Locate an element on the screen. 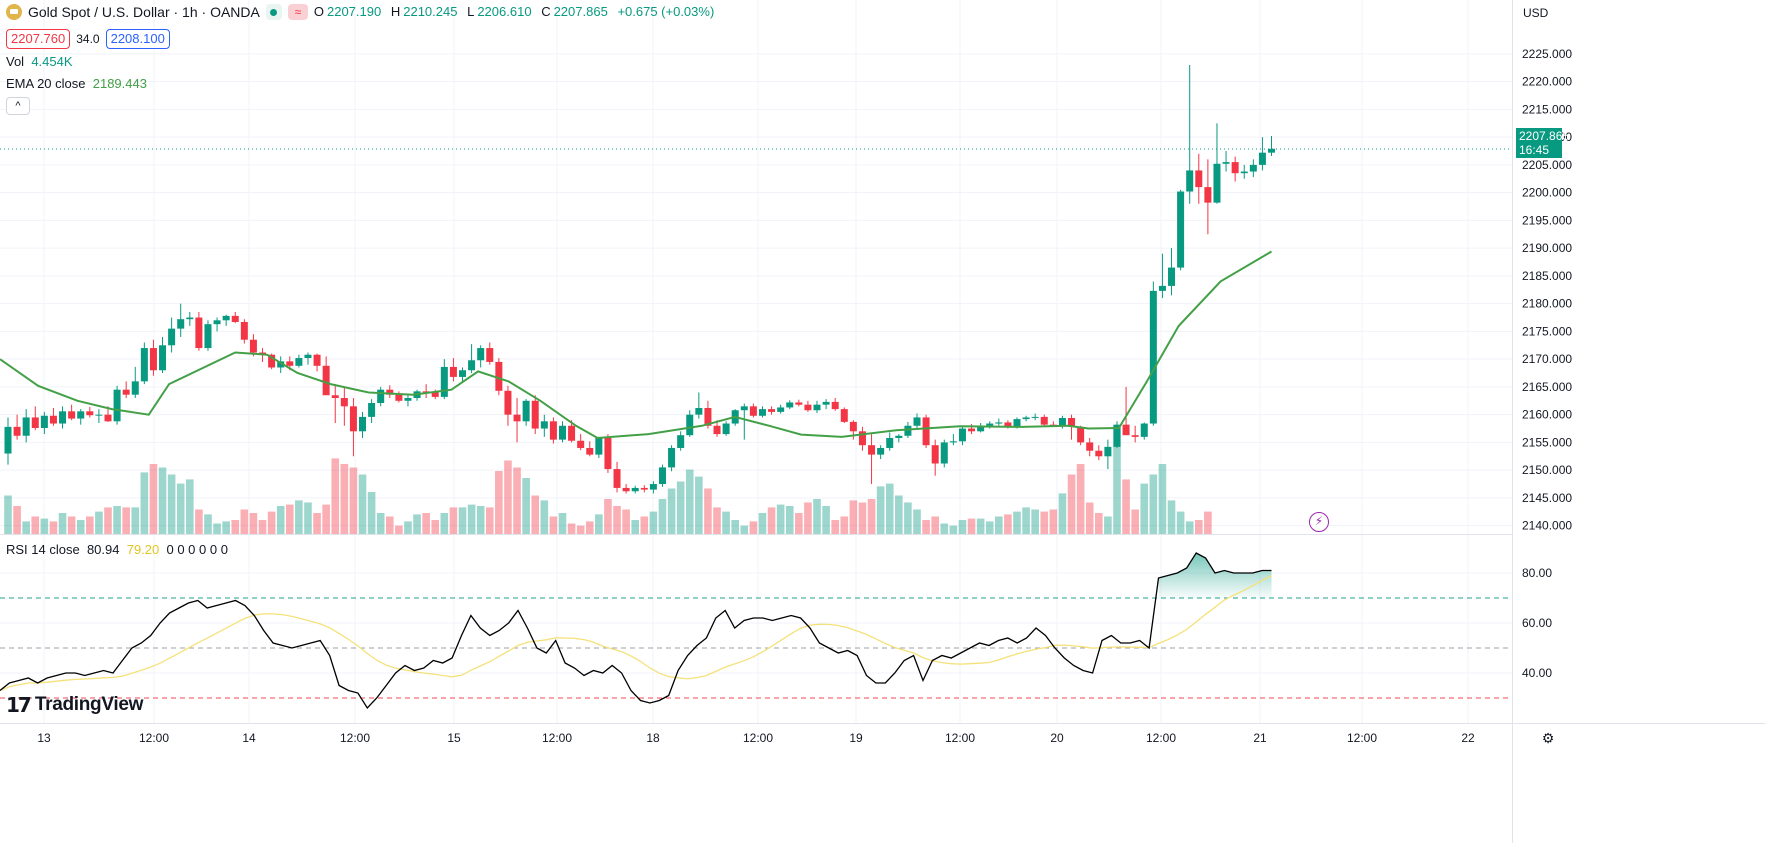 Image resolution: width=1765 pixels, height=843 pixels. price-tick-label: 2165.000 is located at coordinates (1547, 387).